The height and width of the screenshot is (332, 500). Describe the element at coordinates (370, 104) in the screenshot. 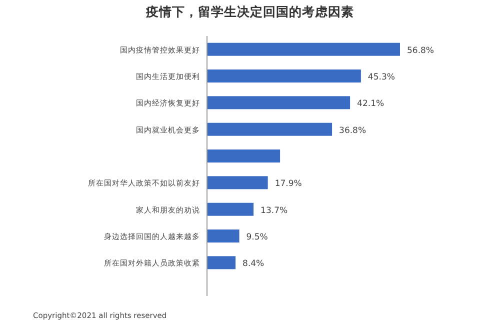

I see `data-label: 42.1%` at that location.